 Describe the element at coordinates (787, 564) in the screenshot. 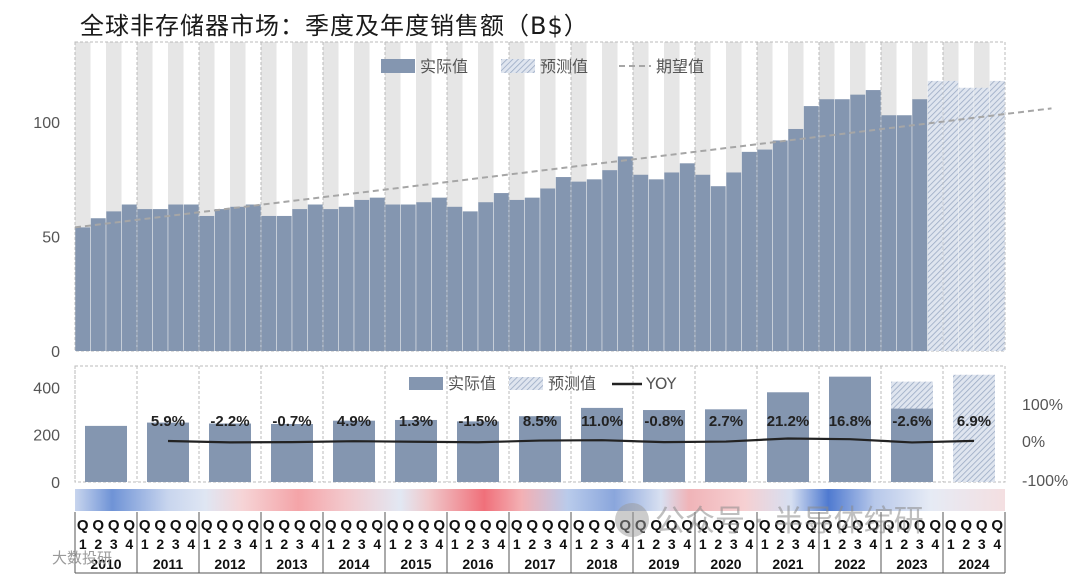

I see `year-label: 2021` at that location.